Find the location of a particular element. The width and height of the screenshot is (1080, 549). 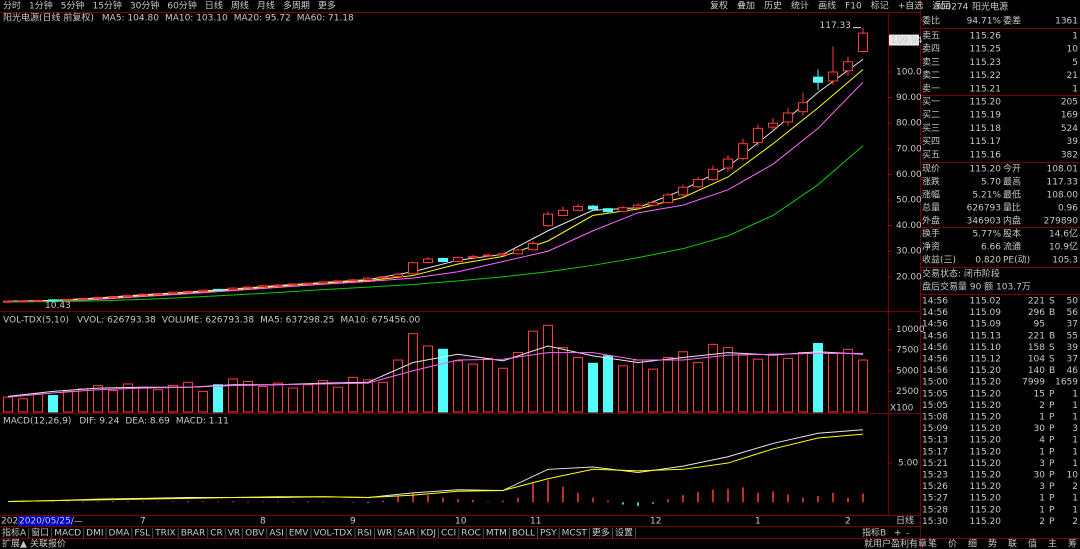

toolbar-button: +自选 is located at coordinates (911, 6).